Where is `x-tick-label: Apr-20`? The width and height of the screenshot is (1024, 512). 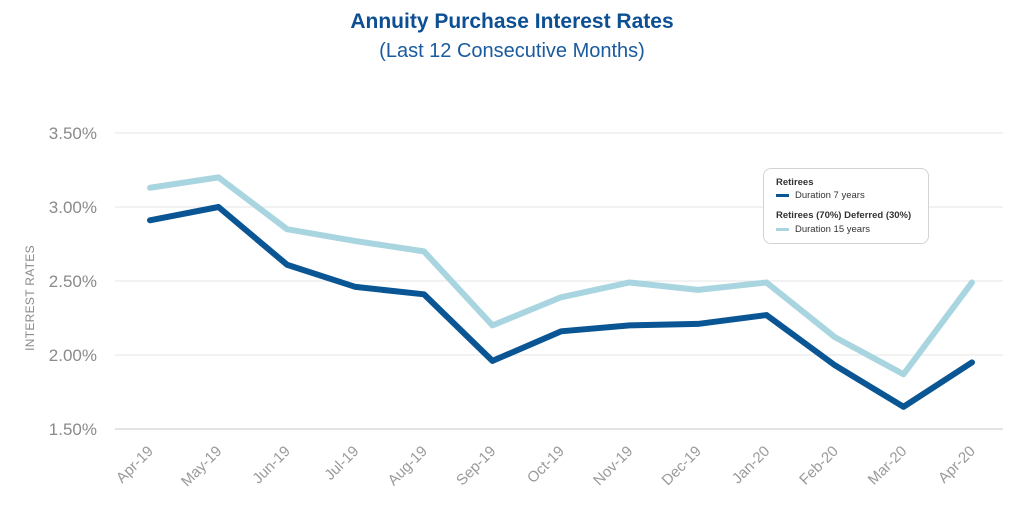 x-tick-label: Apr-20 is located at coordinates (957, 465).